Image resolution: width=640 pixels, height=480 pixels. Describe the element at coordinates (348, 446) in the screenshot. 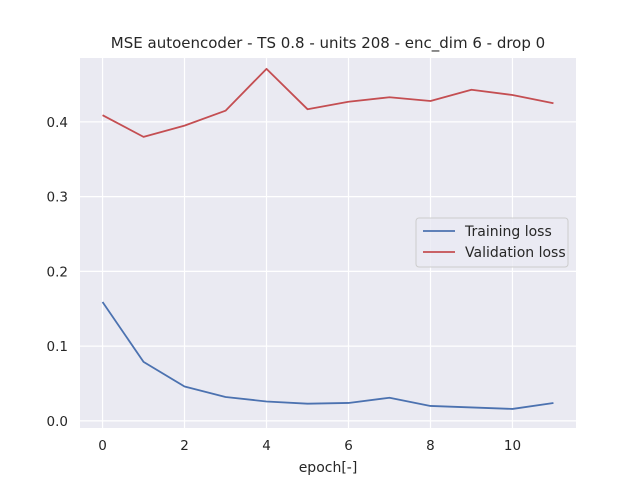

I see `x-tick-label: 6` at that location.